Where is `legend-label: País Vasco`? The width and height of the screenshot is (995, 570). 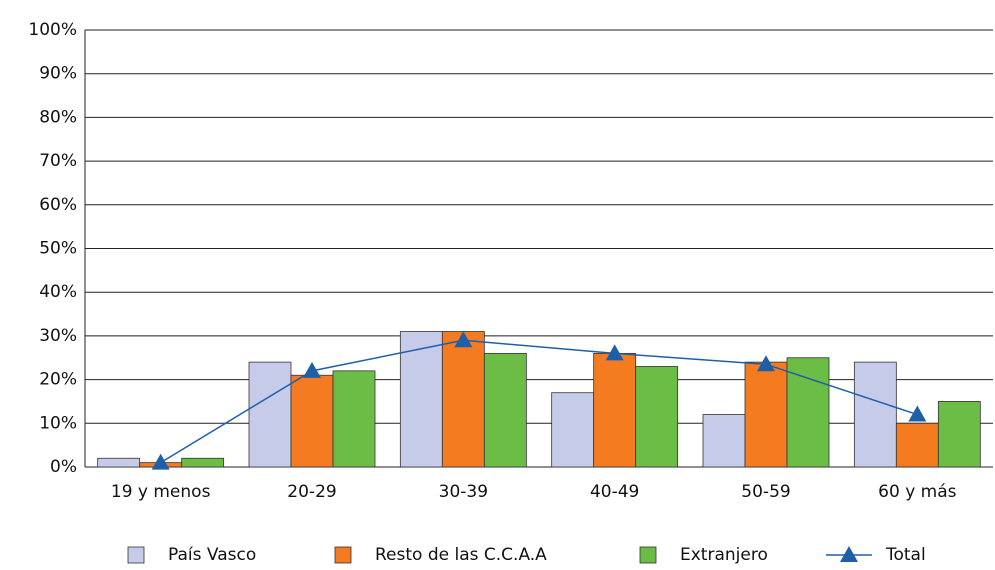 legend-label: País Vasco is located at coordinates (212, 555).